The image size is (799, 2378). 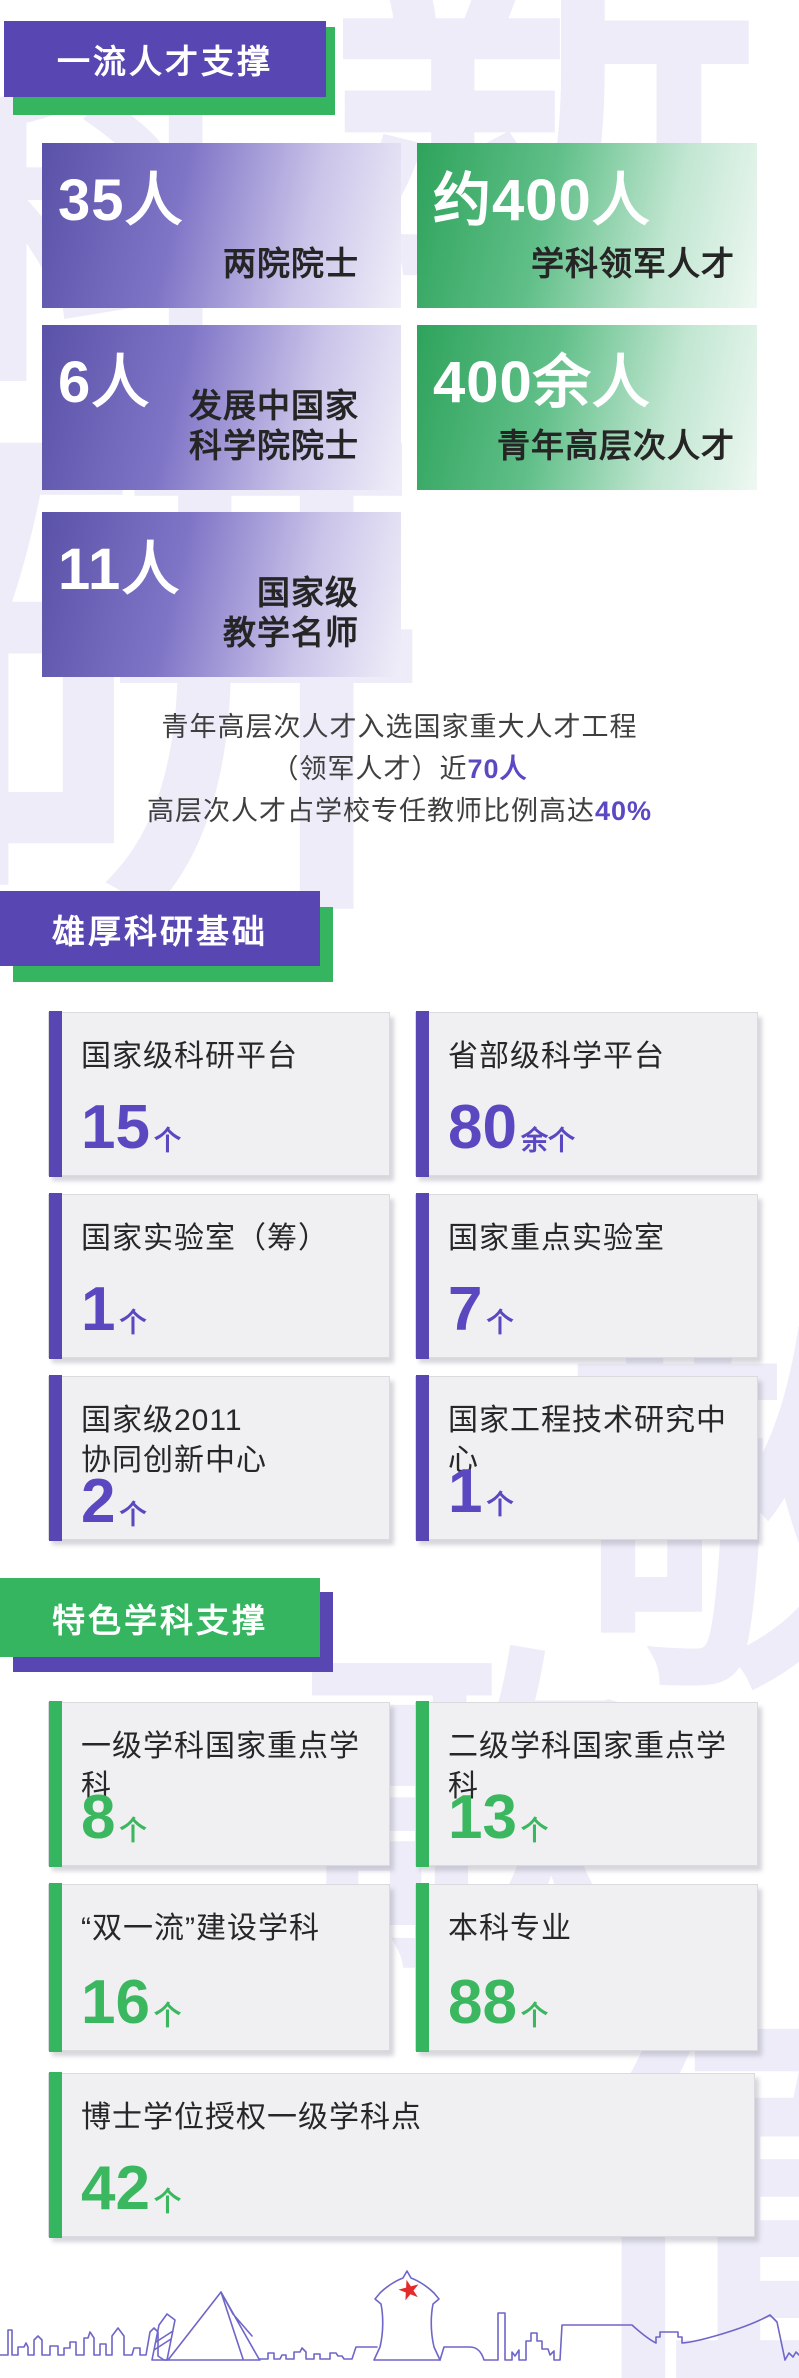 I want to click on note-highlight: 40%, so click(x=623, y=811).